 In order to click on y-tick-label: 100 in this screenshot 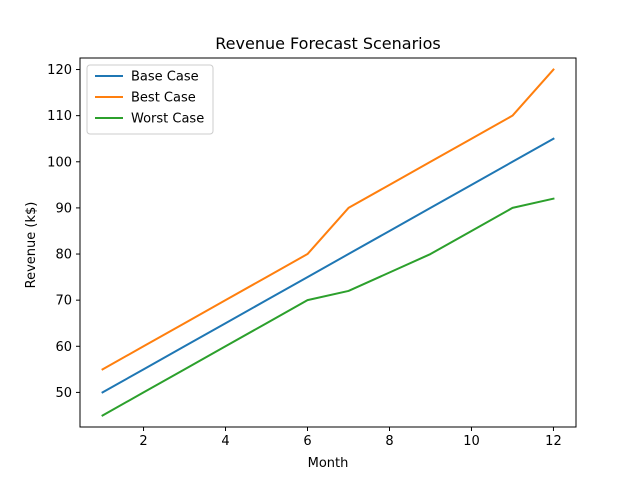, I will do `click(59, 162)`.